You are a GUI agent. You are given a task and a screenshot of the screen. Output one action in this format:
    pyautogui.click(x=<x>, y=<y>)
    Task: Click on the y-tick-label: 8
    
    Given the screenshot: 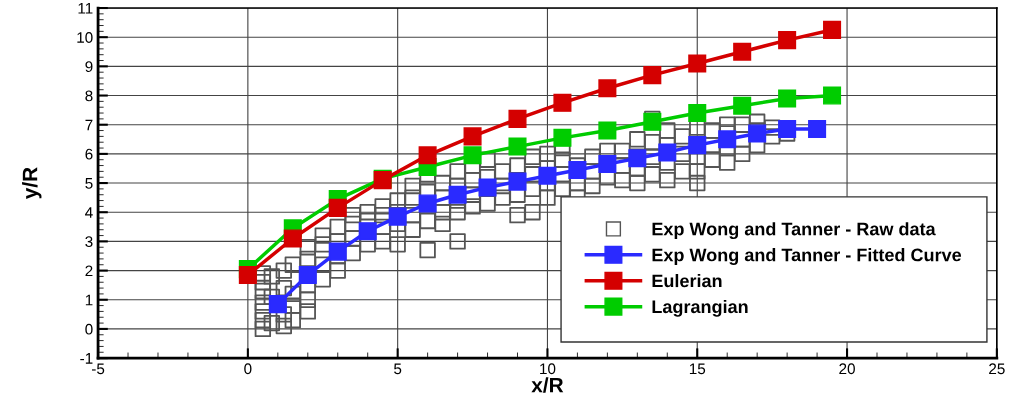 What is the action you would take?
    pyautogui.click(x=89, y=96)
    